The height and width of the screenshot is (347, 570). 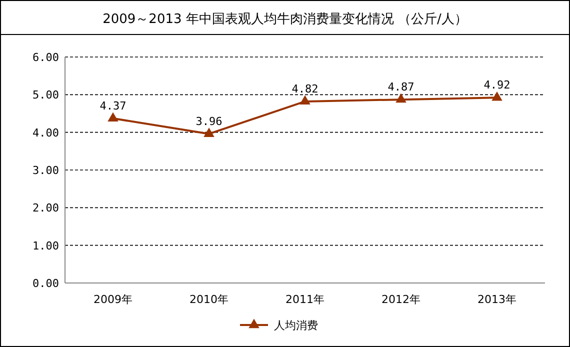 What do you see at coordinates (285, 19) in the screenshot?
I see `chart-title: 2009～2013 年中国表观人均牛肉消费量变化情况 （公斤/人）` at bounding box center [285, 19].